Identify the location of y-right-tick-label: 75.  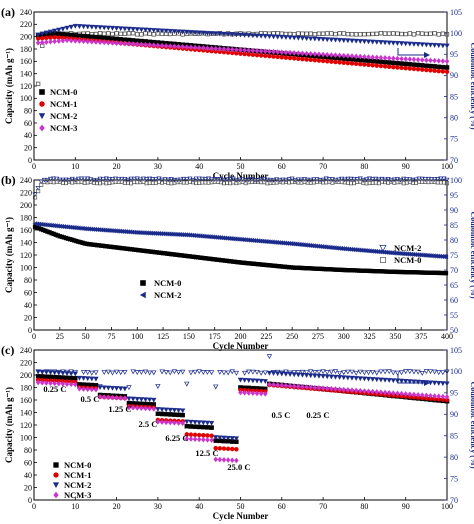
(454, 478).